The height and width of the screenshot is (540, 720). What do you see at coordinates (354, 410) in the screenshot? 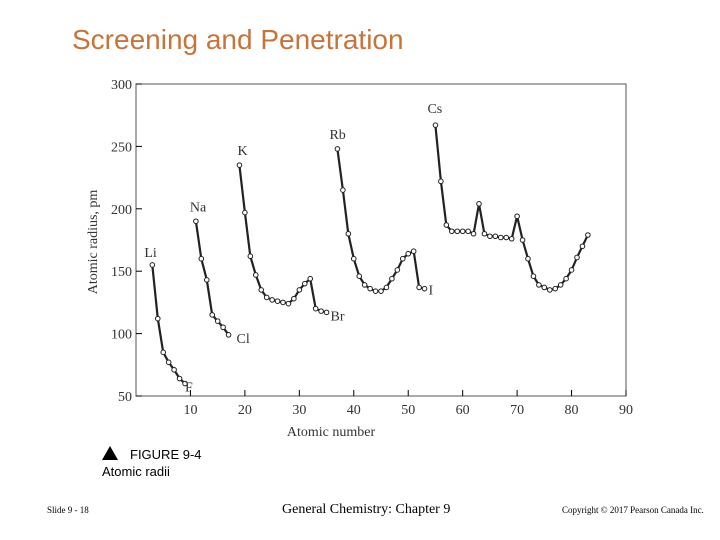
I see `x-tick-label: 40` at bounding box center [354, 410].